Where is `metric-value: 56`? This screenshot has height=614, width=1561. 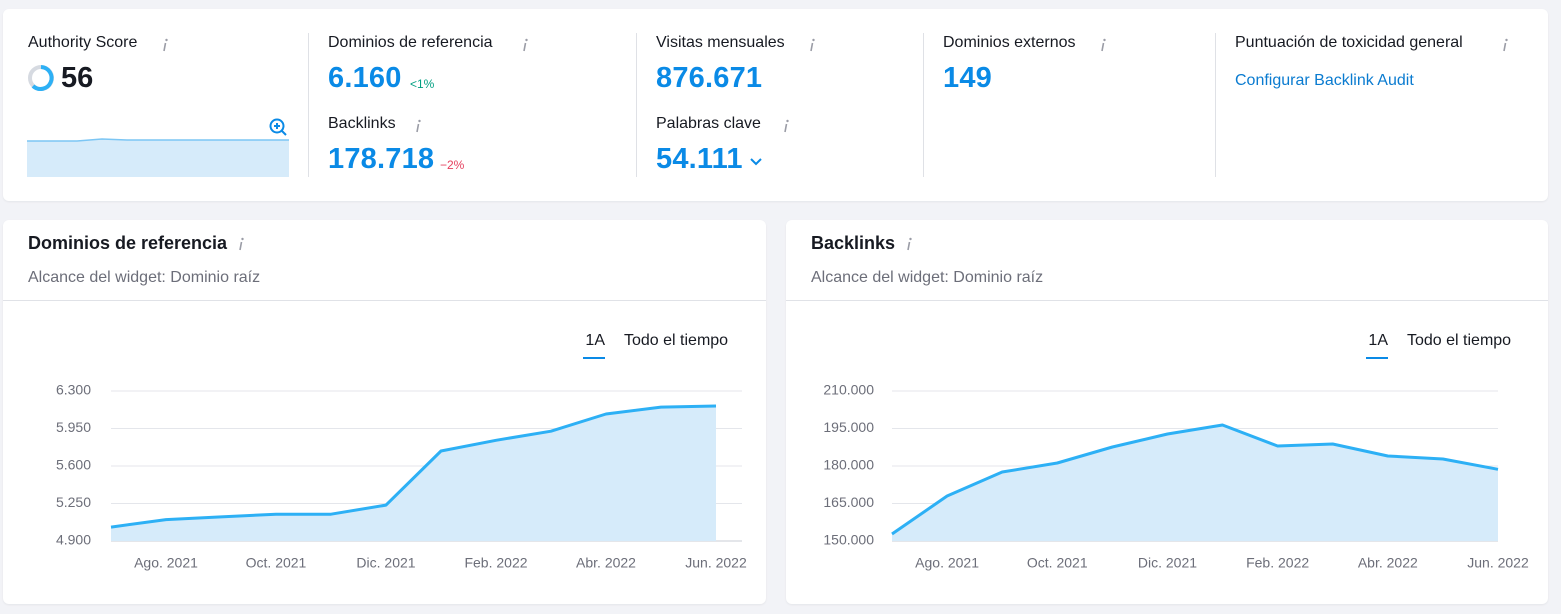 metric-value: 56 is located at coordinates (77, 78).